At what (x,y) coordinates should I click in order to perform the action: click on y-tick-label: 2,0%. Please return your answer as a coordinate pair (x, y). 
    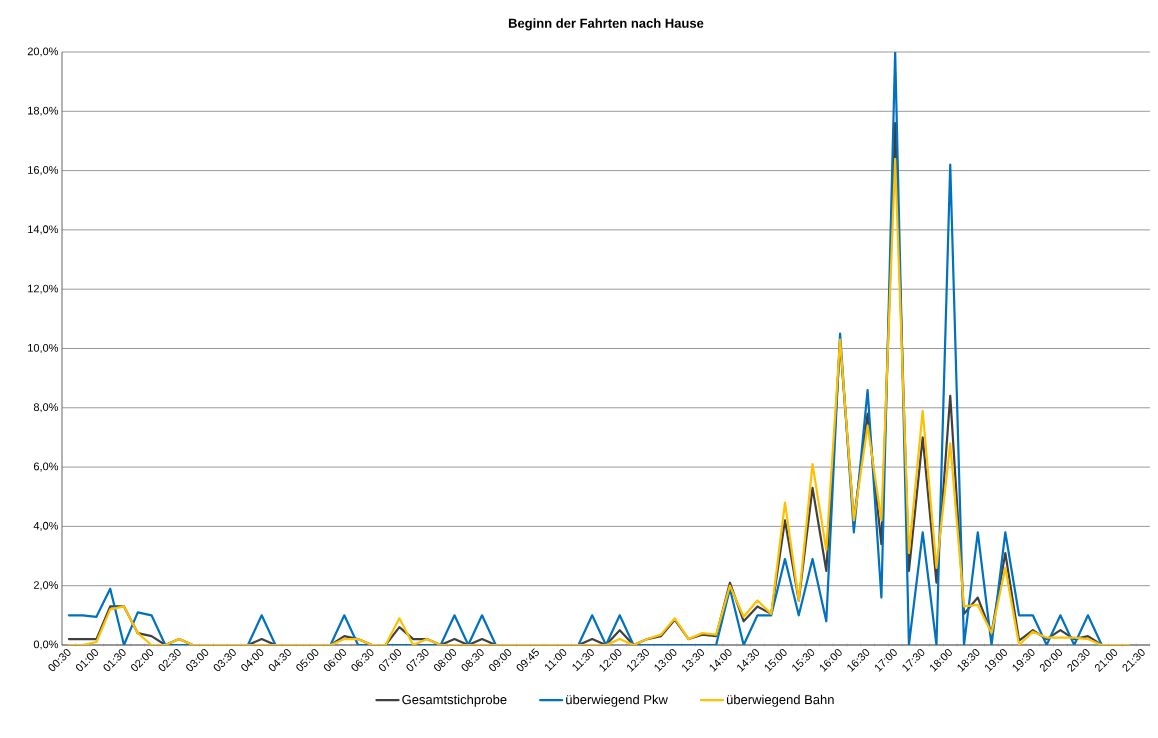
    Looking at the image, I should click on (46, 586).